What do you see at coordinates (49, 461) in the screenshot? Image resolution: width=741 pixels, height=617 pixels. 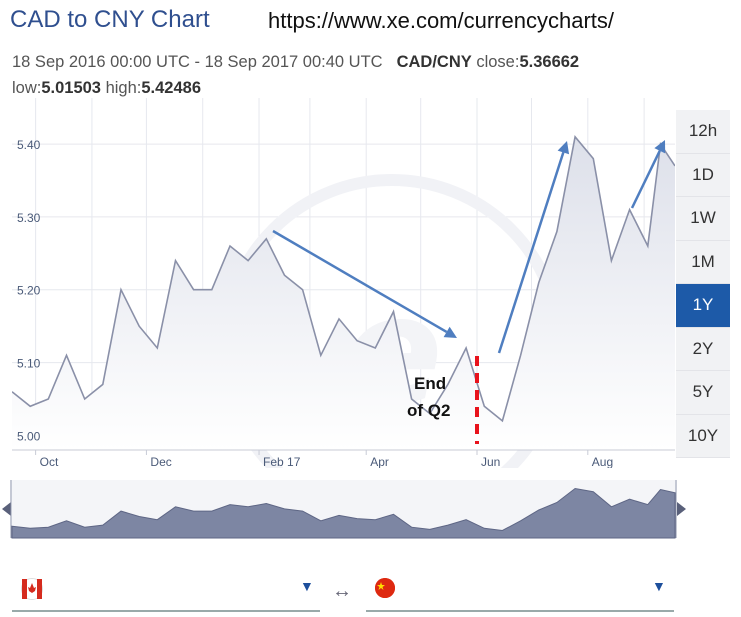 I see `x-tick-label: Oct` at bounding box center [49, 461].